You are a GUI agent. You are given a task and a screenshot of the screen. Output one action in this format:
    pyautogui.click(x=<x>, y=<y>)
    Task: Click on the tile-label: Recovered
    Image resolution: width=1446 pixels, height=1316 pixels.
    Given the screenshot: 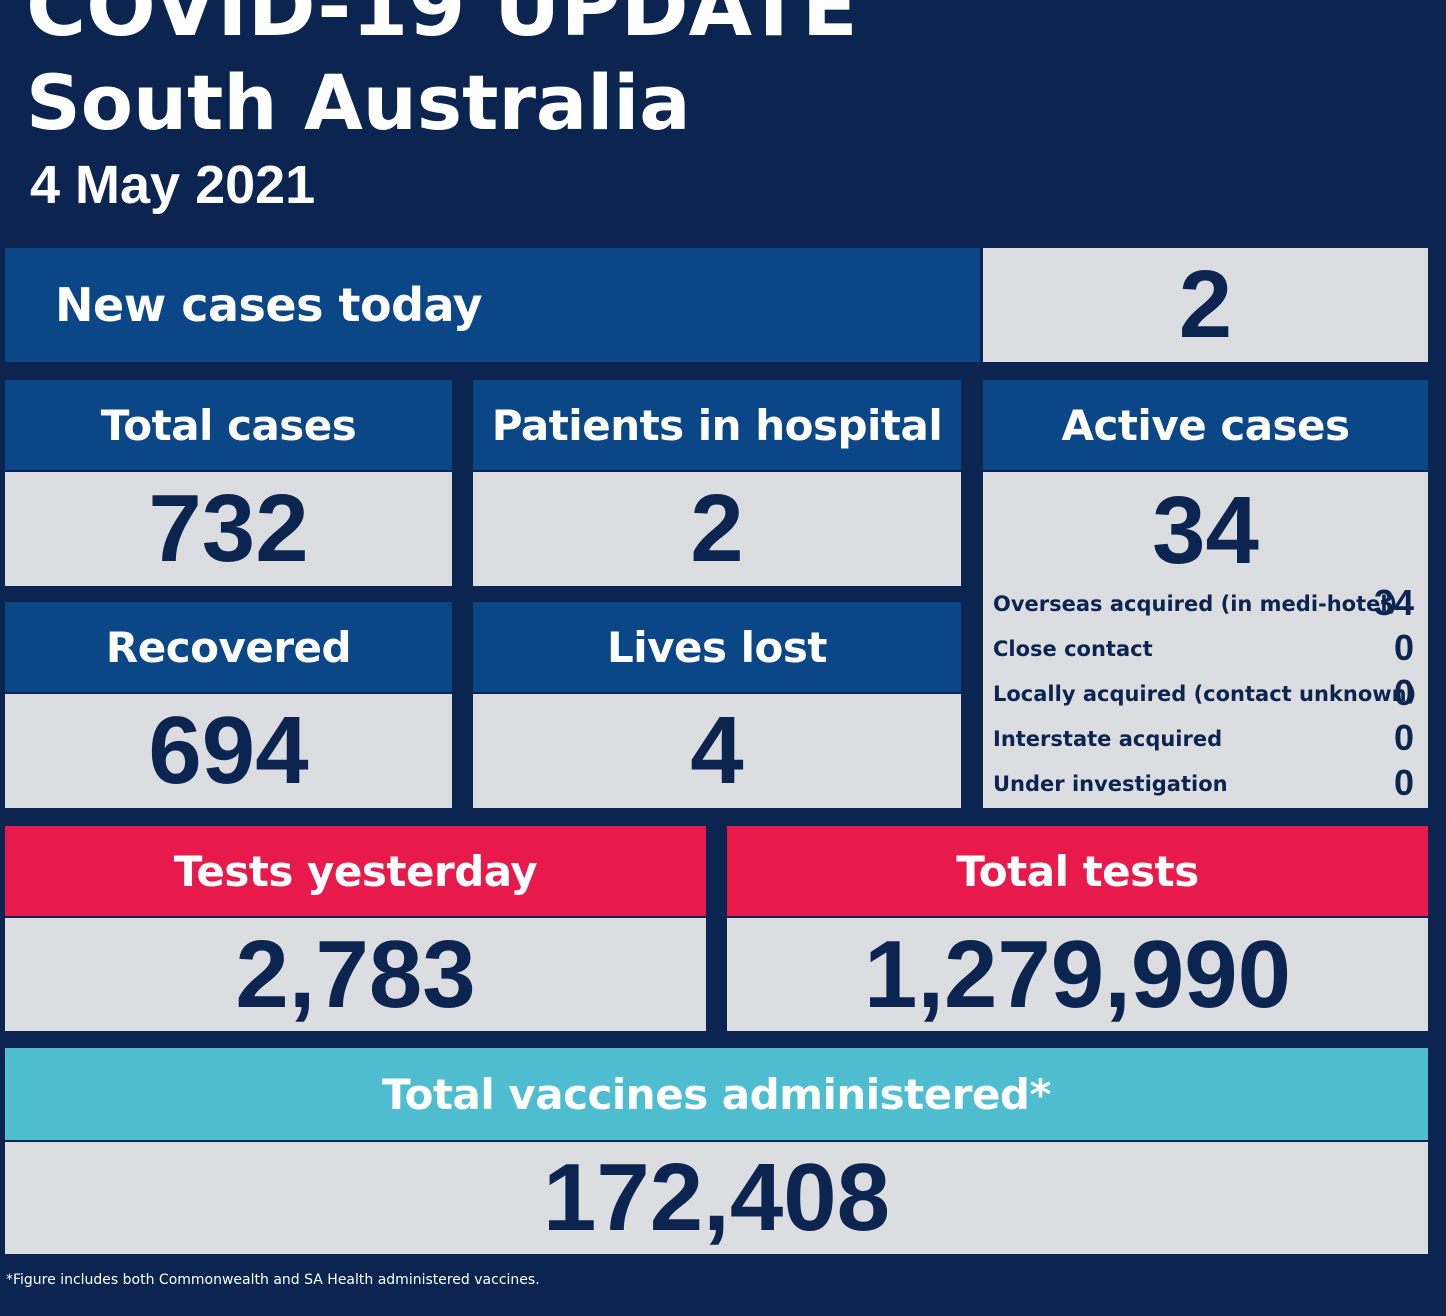 What is the action you would take?
    pyautogui.click(x=228, y=647)
    